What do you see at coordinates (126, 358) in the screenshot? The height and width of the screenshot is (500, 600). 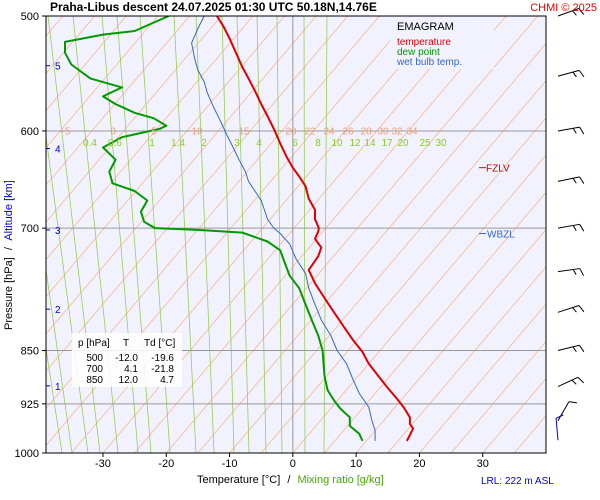 I see `table-cell: -12.0` at bounding box center [126, 358].